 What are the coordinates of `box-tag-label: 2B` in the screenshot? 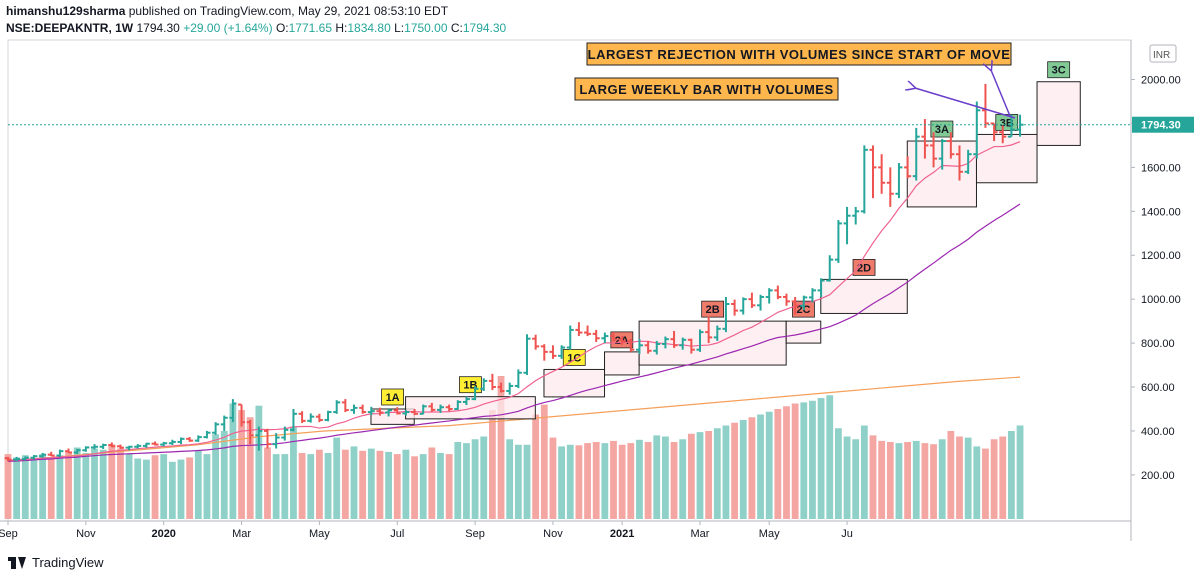 It's located at (713, 310).